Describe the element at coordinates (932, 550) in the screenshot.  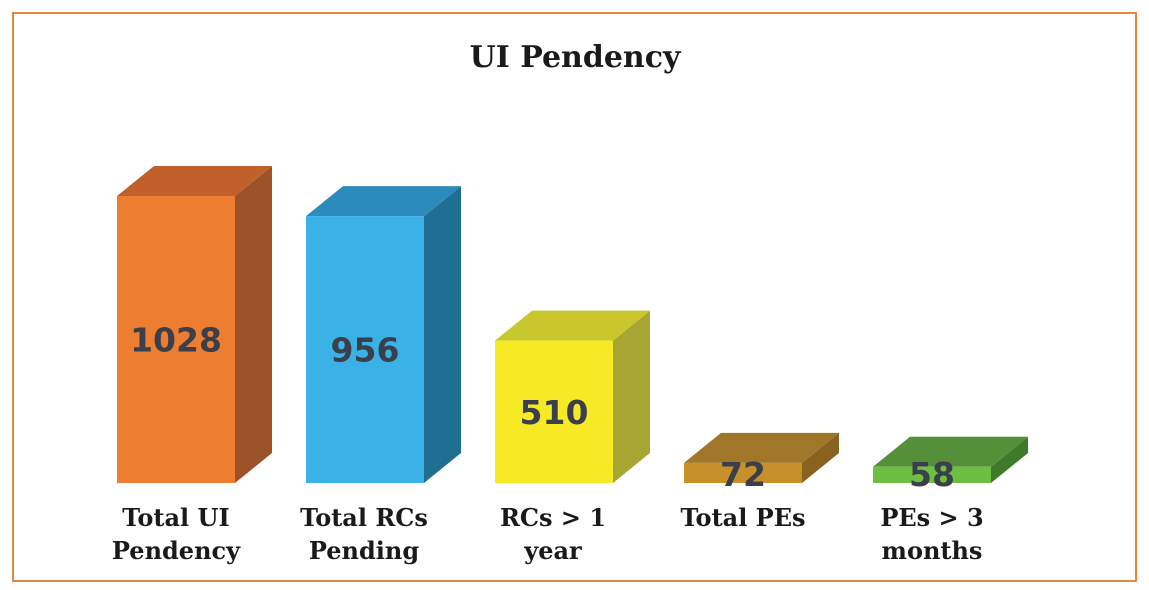
I see `category-label: months` at that location.